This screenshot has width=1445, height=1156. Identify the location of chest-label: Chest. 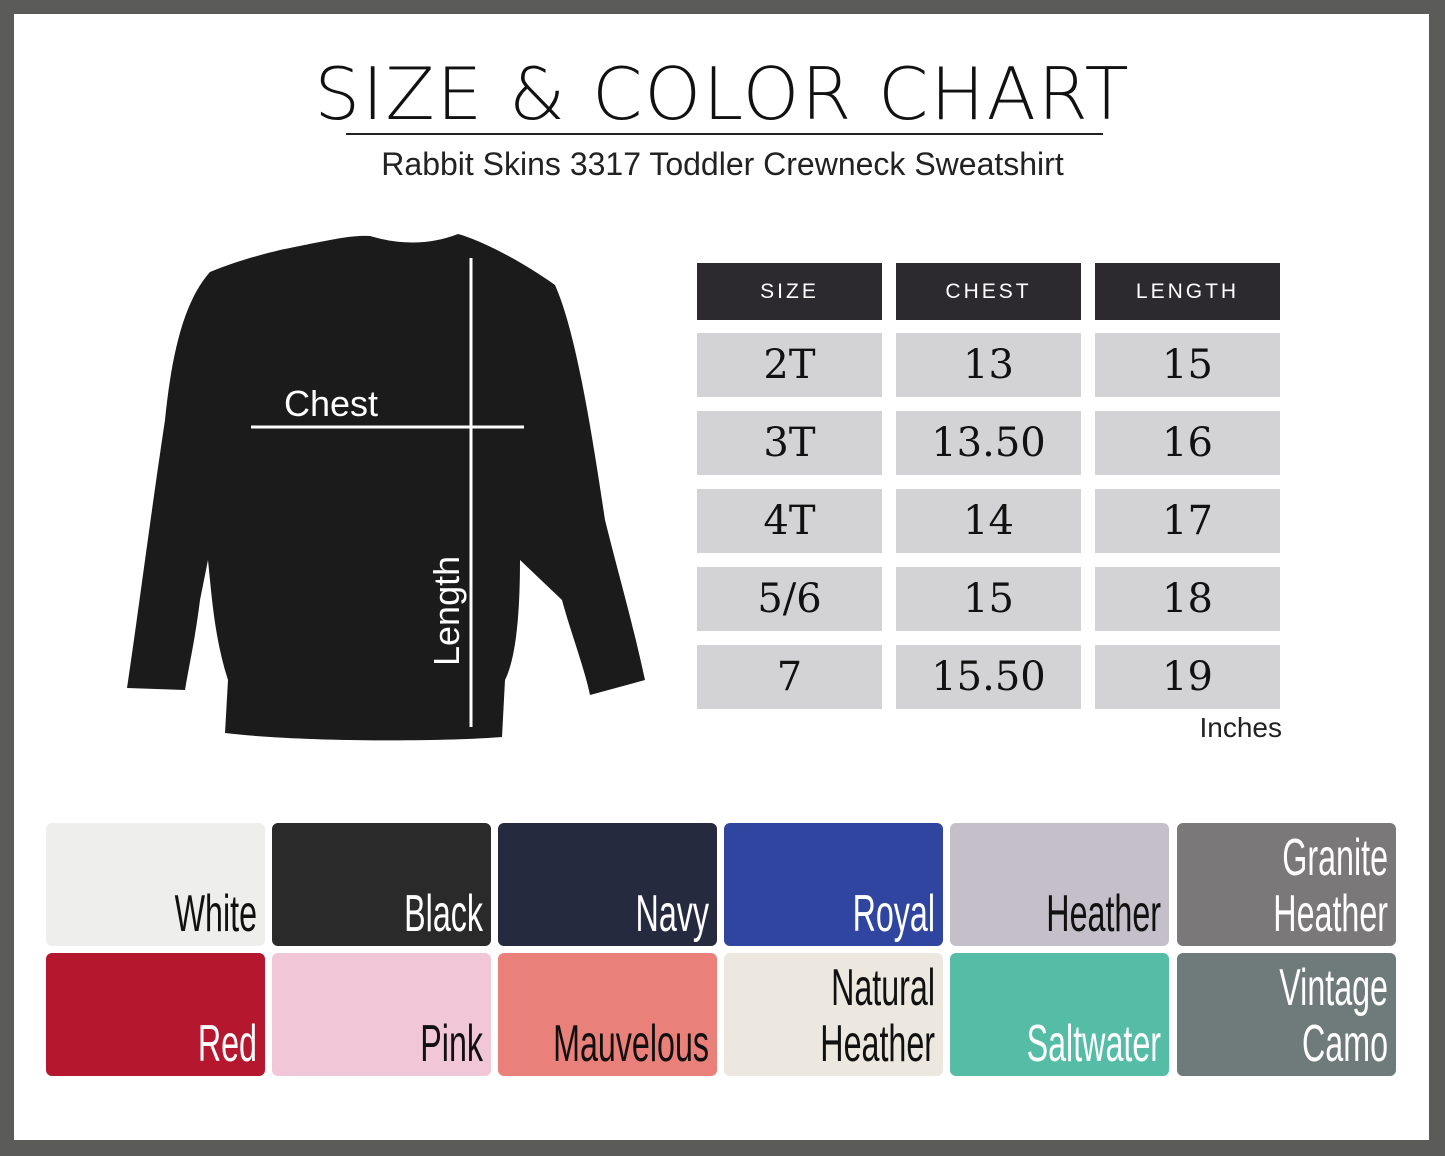
(331, 403).